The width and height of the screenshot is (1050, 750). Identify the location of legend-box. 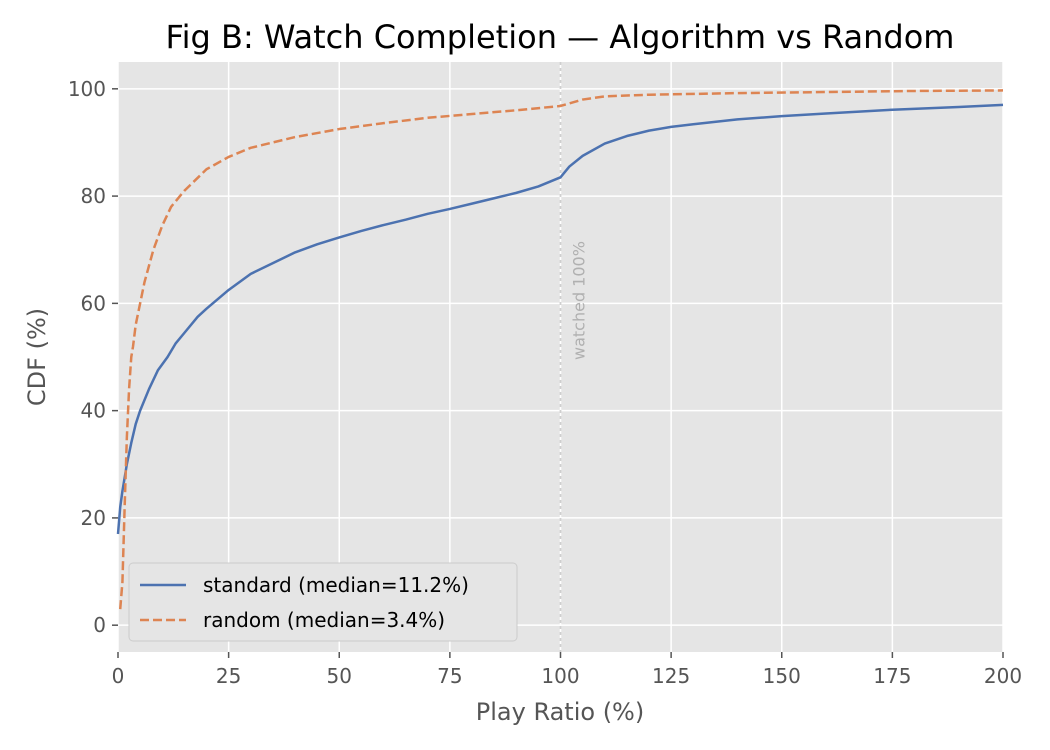
(323, 602).